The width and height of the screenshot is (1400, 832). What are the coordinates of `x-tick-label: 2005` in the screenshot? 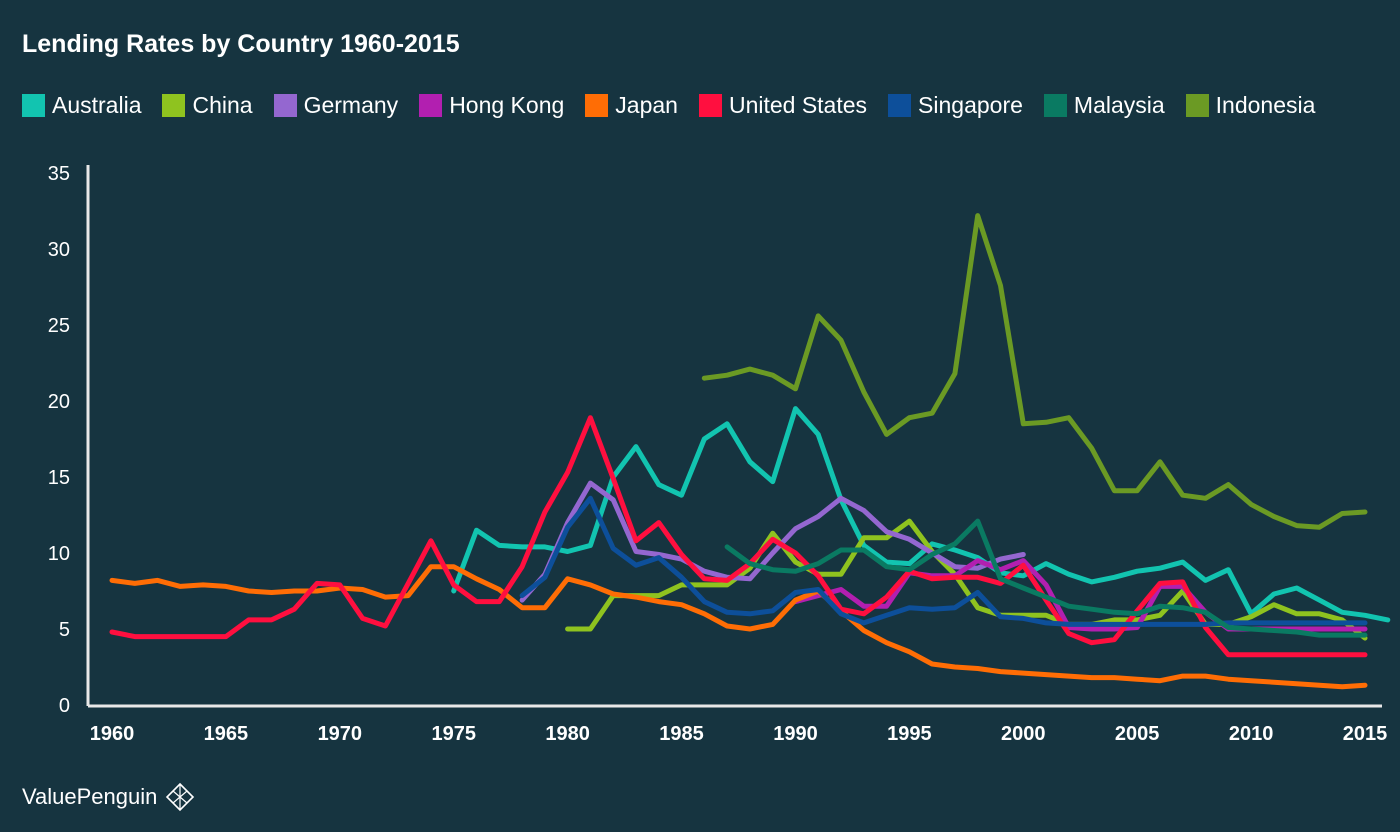 It's located at (1137, 734).